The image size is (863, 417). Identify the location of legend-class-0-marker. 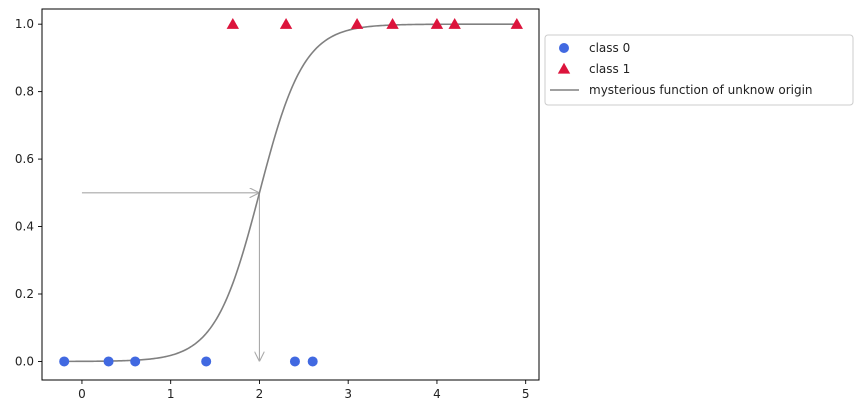
(564, 48).